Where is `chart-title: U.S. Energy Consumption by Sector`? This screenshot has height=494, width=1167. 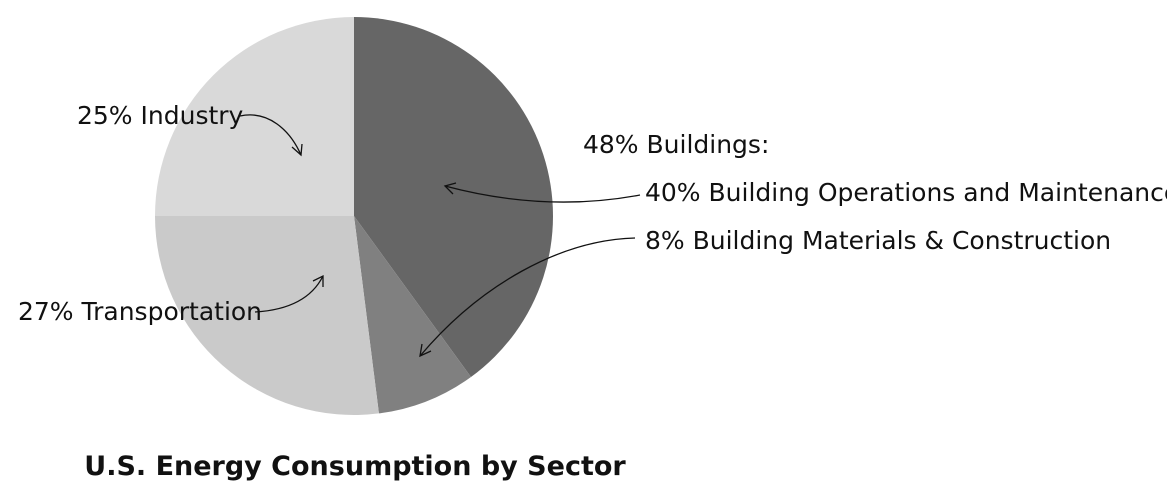 chart-title: U.S. Energy Consumption by Sector is located at coordinates (355, 466).